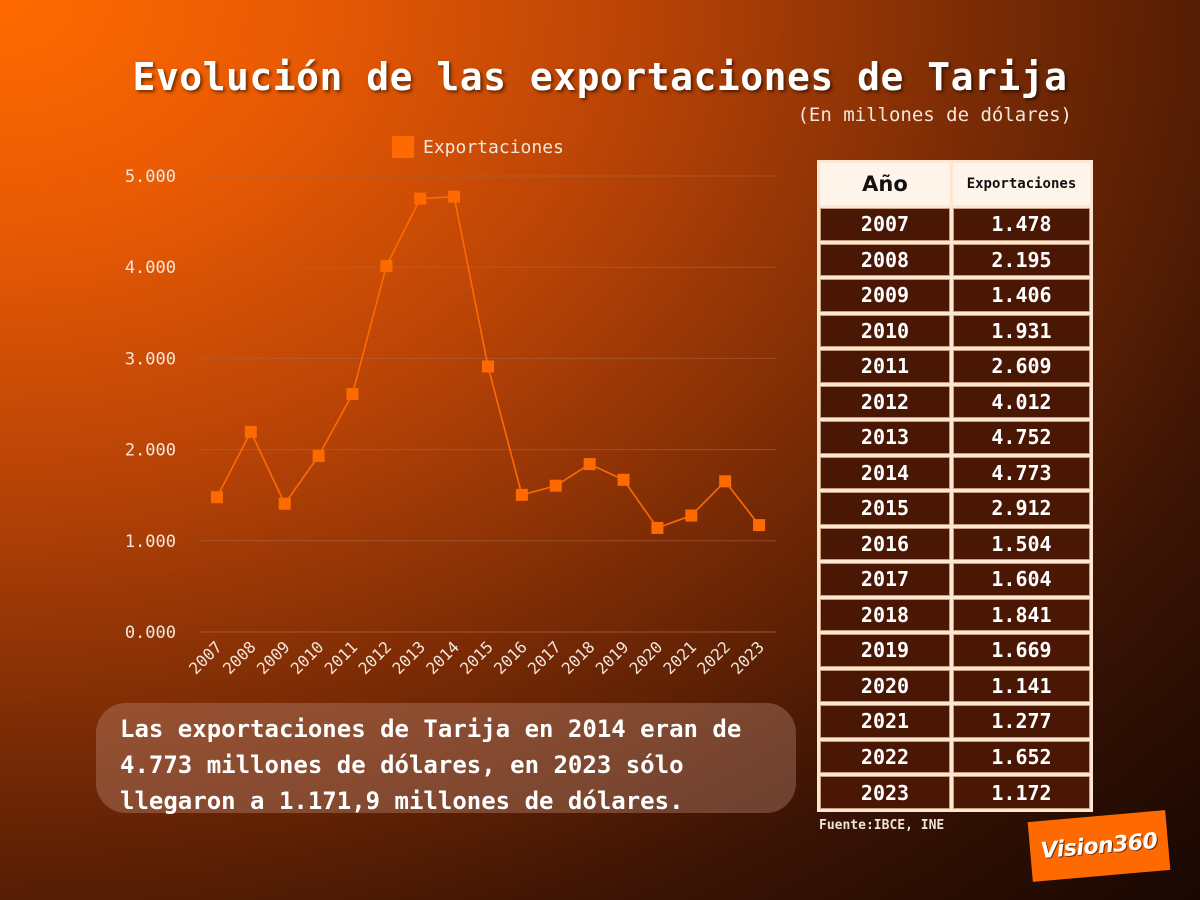 The image size is (1200, 900). What do you see at coordinates (885, 295) in the screenshot?
I see `table-cell-year: 2009` at bounding box center [885, 295].